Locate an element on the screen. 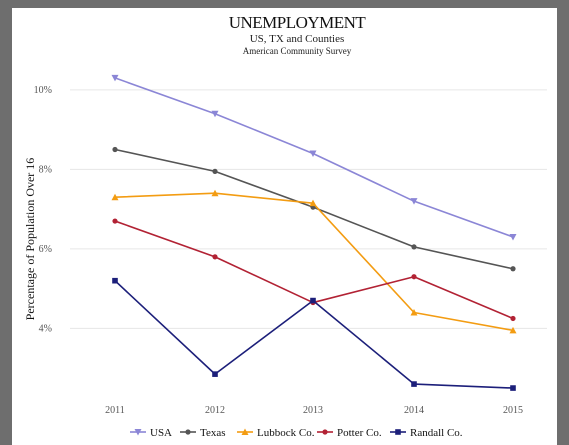  legend-label: Potter Co. is located at coordinates (359, 433).